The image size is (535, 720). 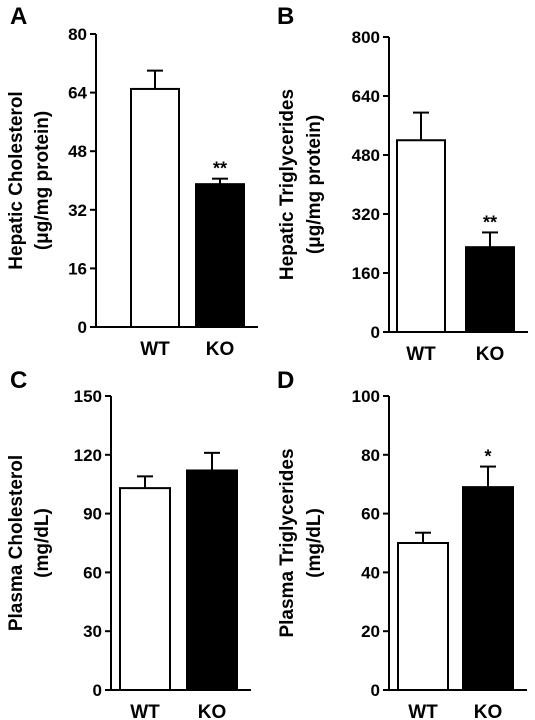 What do you see at coordinates (366, 155) in the screenshot?
I see `y-tick-label: 480` at bounding box center [366, 155].